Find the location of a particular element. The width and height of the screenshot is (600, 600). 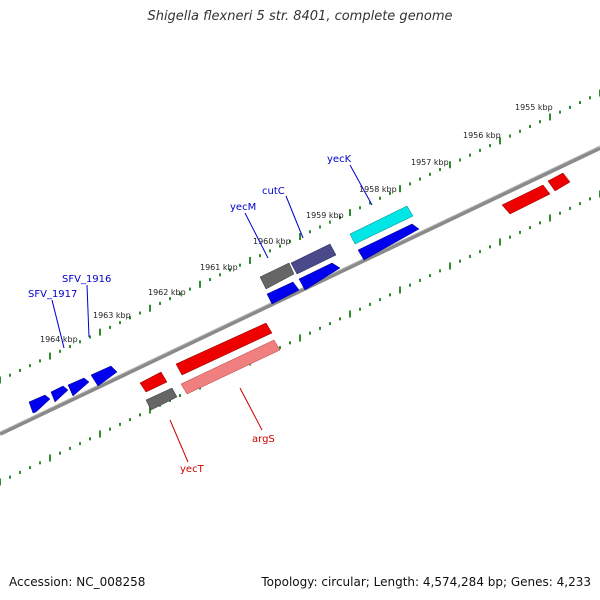

gene-label-yecM: yecM is located at coordinates (243, 207).